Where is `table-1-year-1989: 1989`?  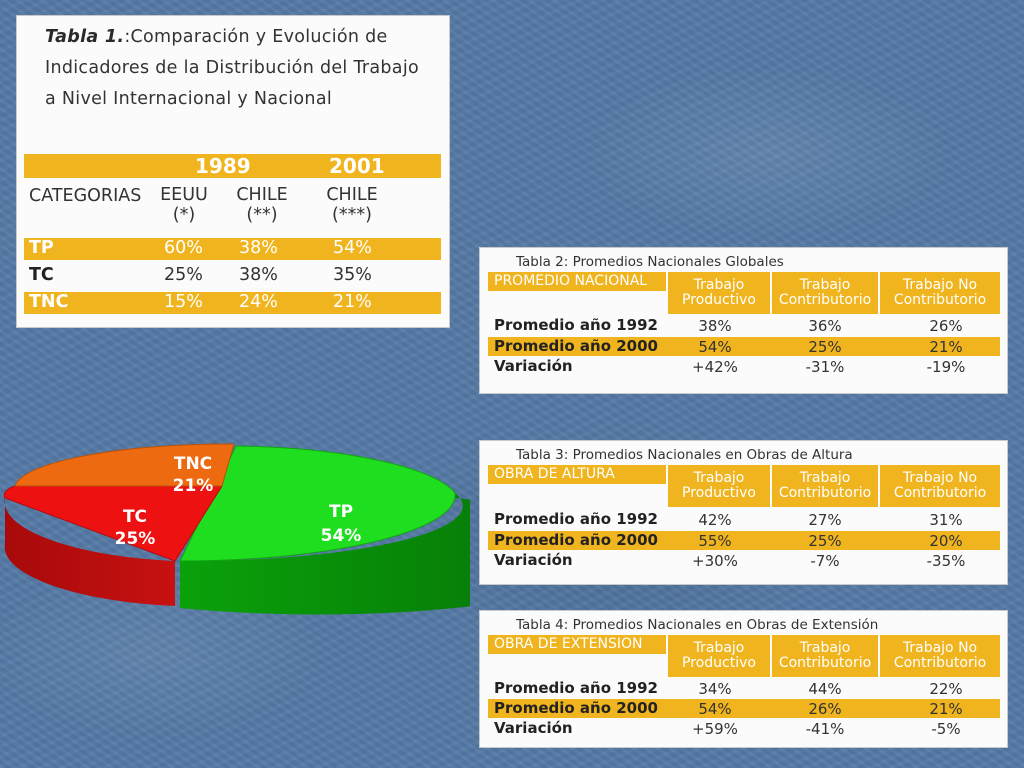
table-1-year-1989: 1989 is located at coordinates (223, 166).